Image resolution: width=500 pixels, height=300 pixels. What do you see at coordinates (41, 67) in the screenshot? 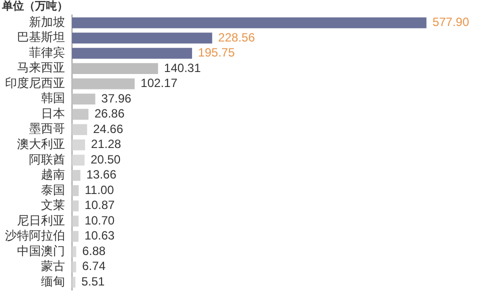
I see `y-tick-label: 马来西亚` at bounding box center [41, 67].